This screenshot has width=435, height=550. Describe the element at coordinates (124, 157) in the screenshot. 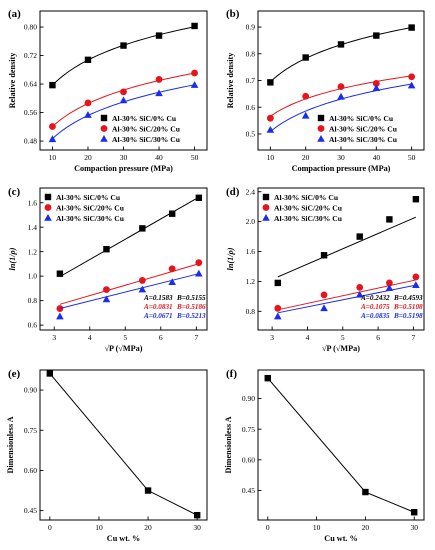

I see `x-tick-label: 30` at that location.